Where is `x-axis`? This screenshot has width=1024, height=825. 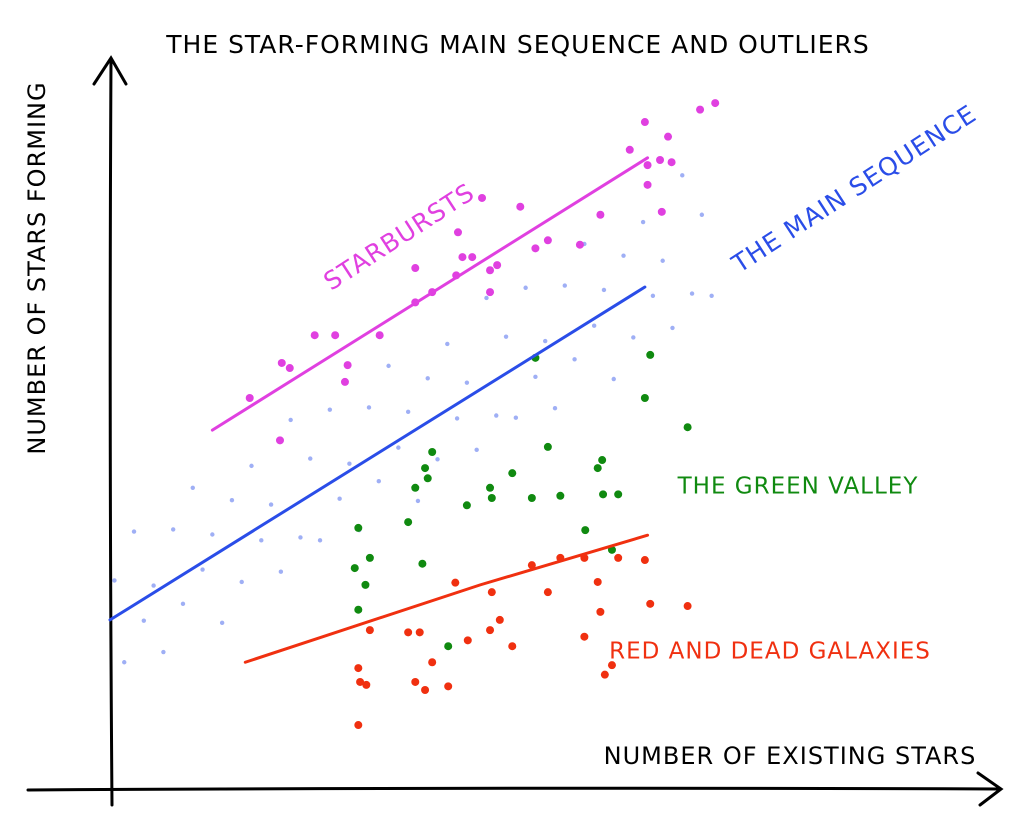
x-axis is located at coordinates (514, 789).